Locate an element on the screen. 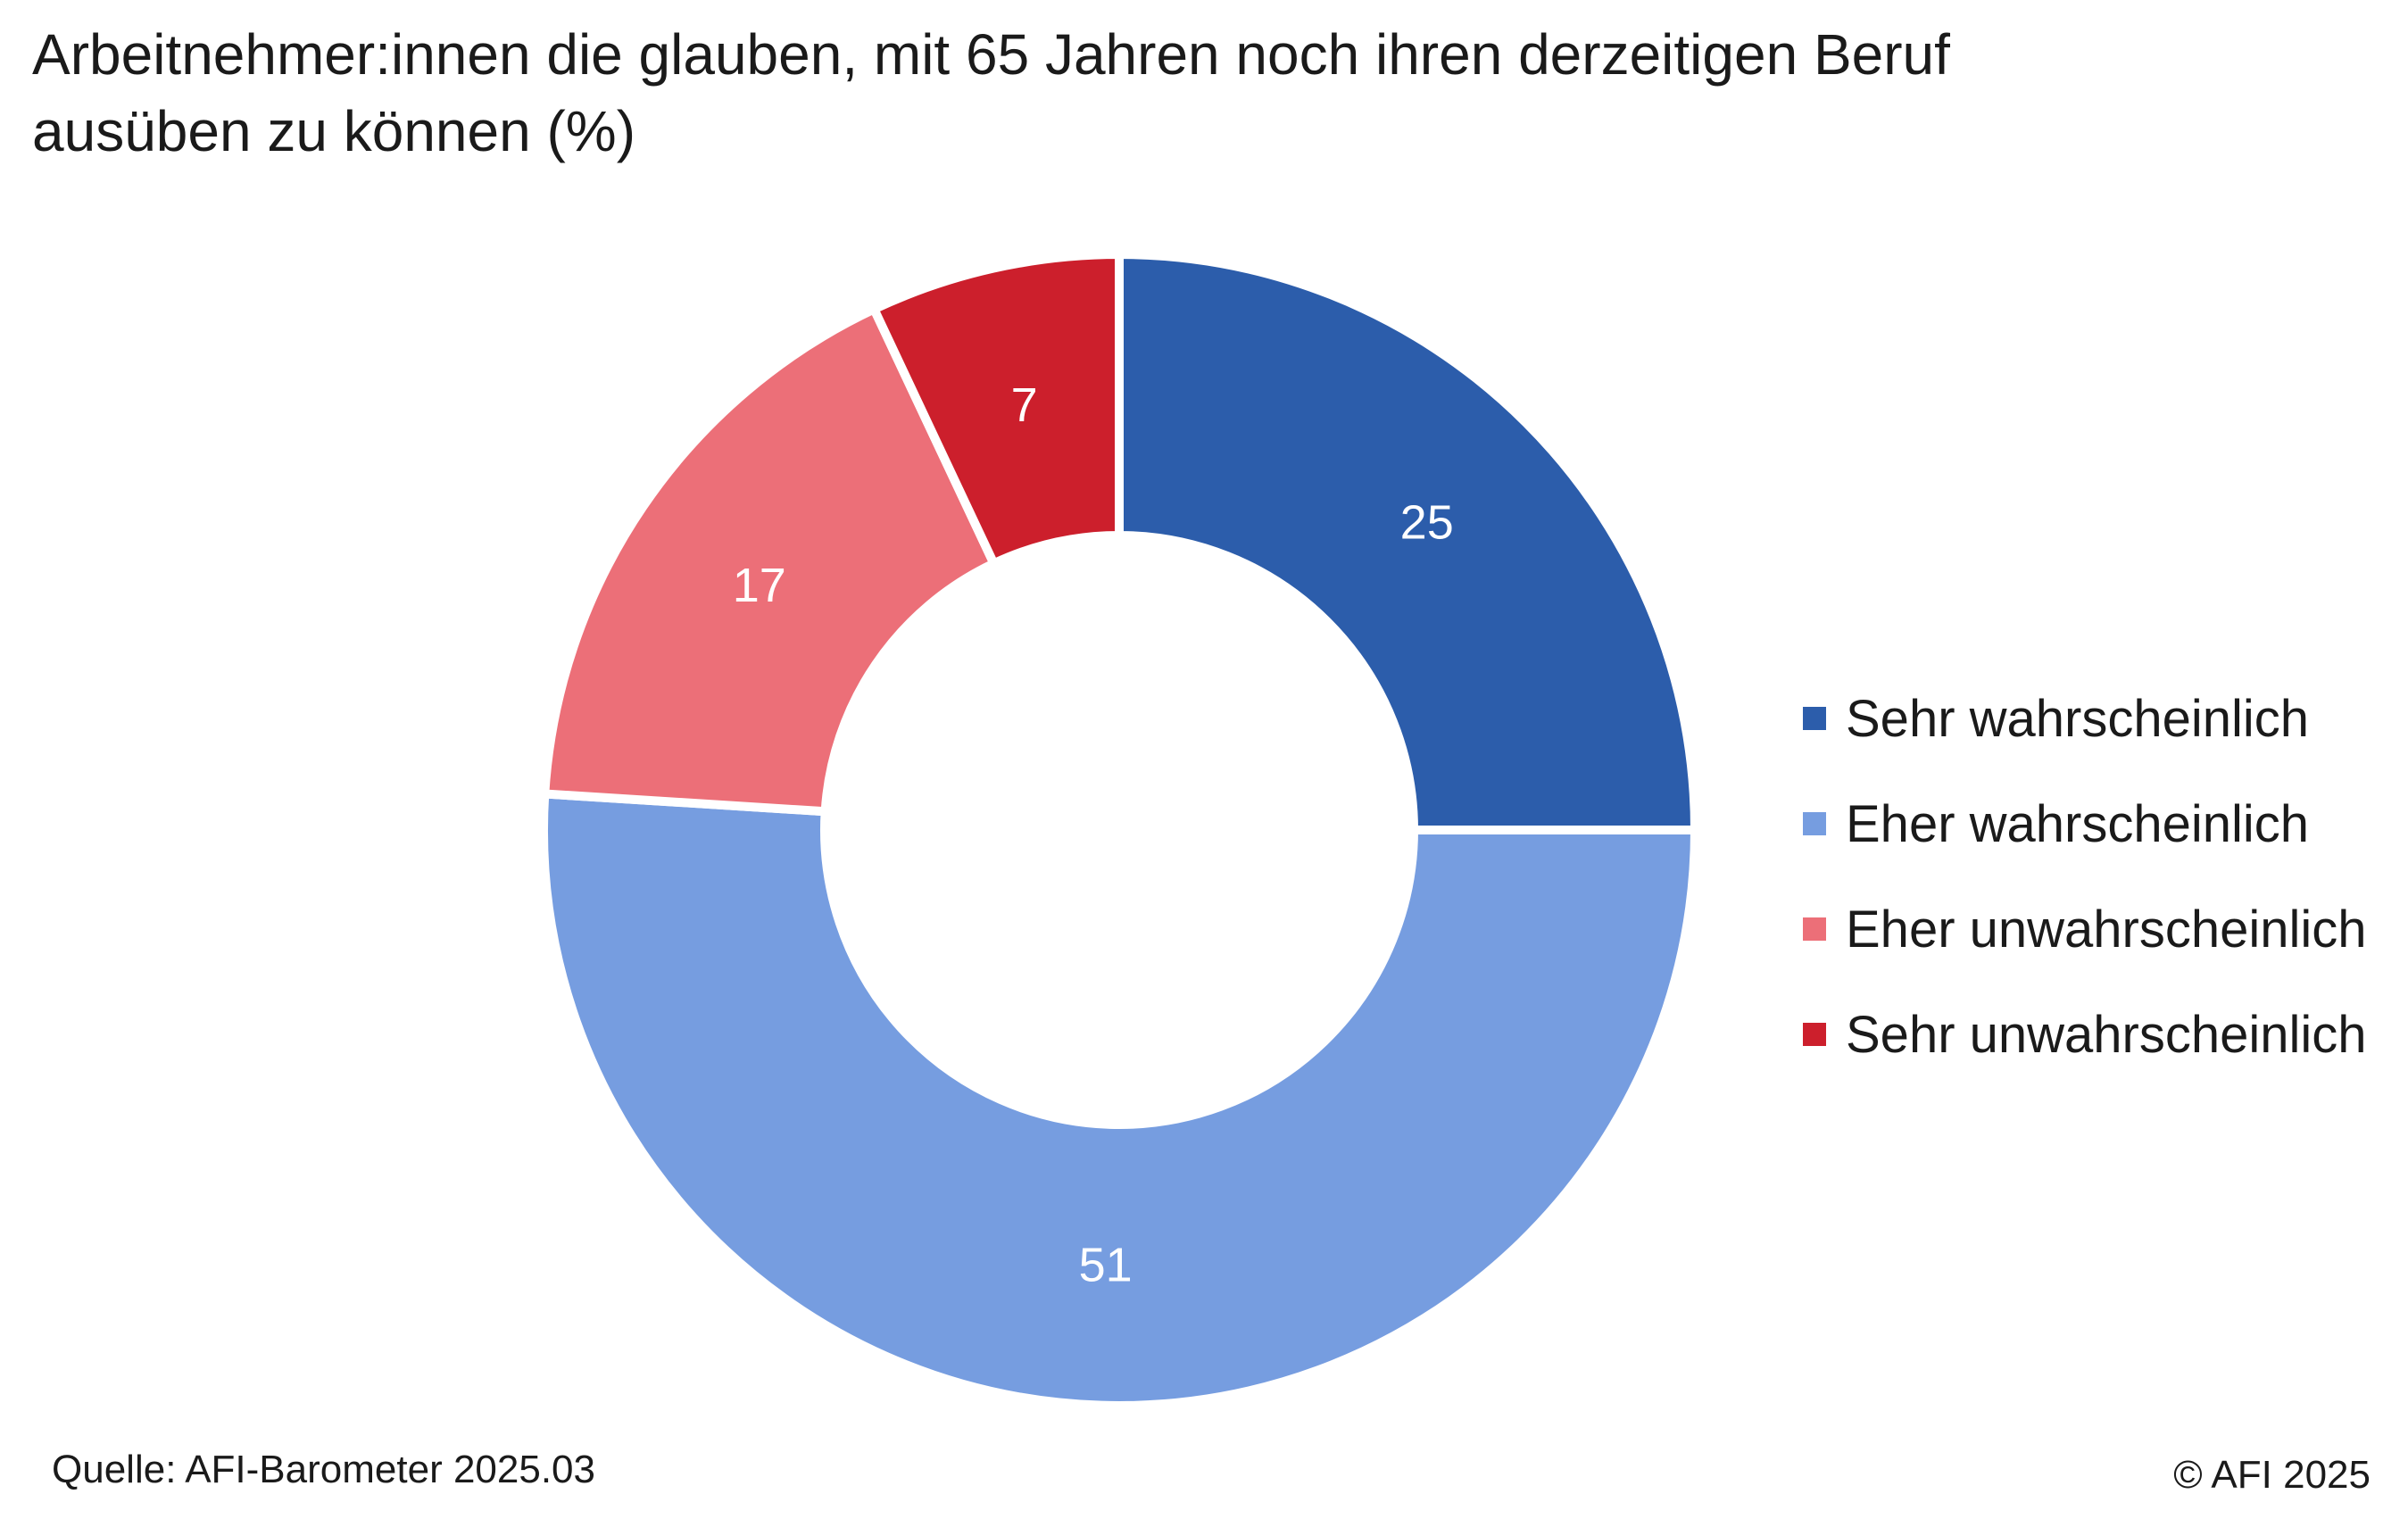  data-label: 7 is located at coordinates (1024, 405).